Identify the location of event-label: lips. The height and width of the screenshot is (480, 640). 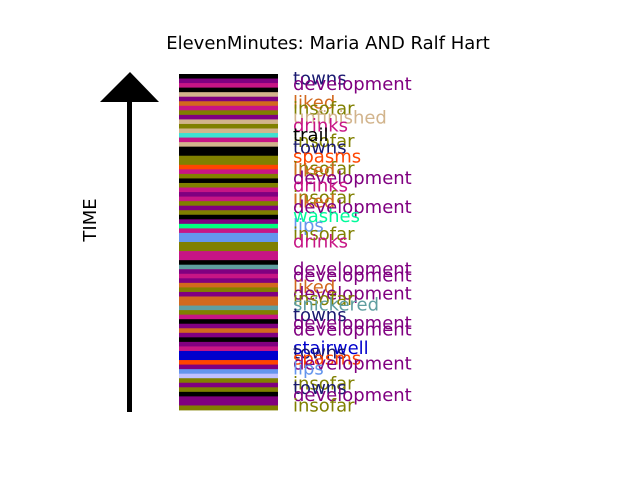
(308, 226).